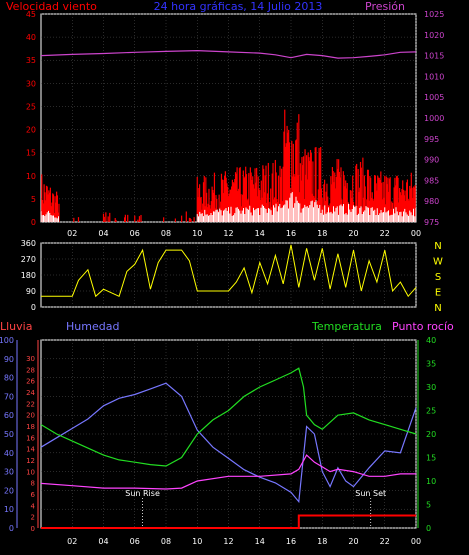 The height and width of the screenshot is (555, 469). I want to click on wind-axis-label: Velocidad viento, so click(51, 6).